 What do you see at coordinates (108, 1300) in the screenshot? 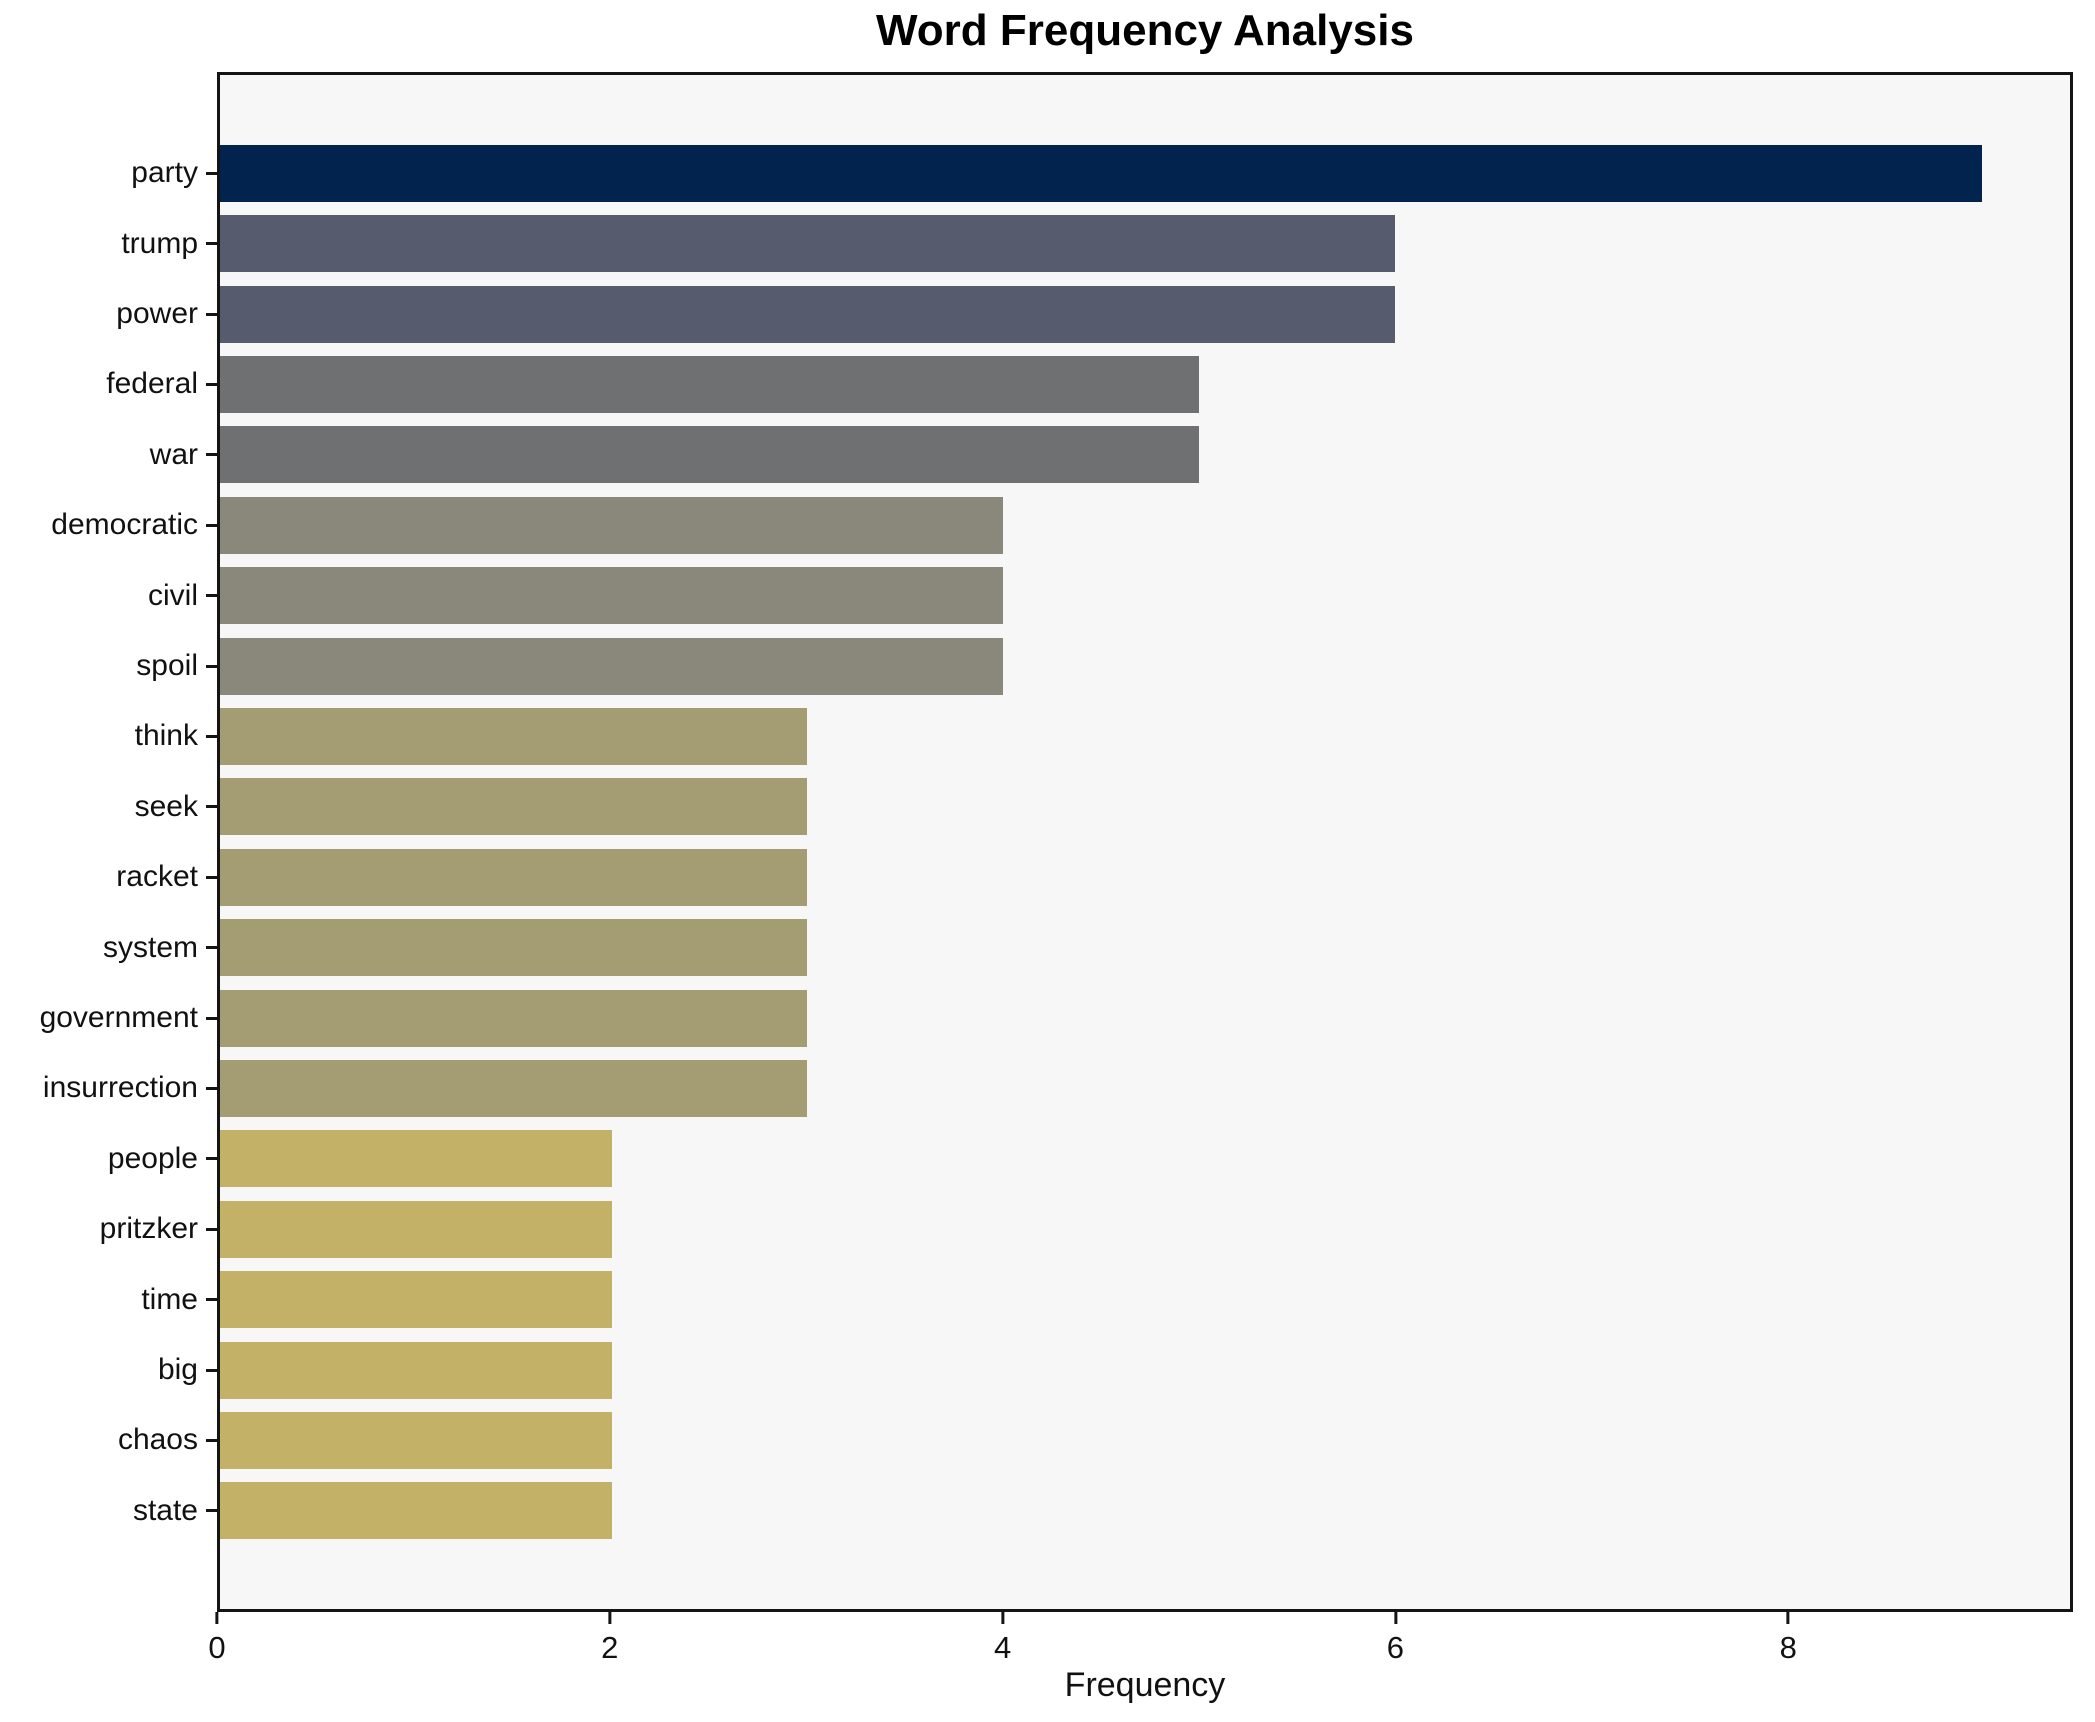
I see `y-tick-row-time: time` at bounding box center [108, 1300].